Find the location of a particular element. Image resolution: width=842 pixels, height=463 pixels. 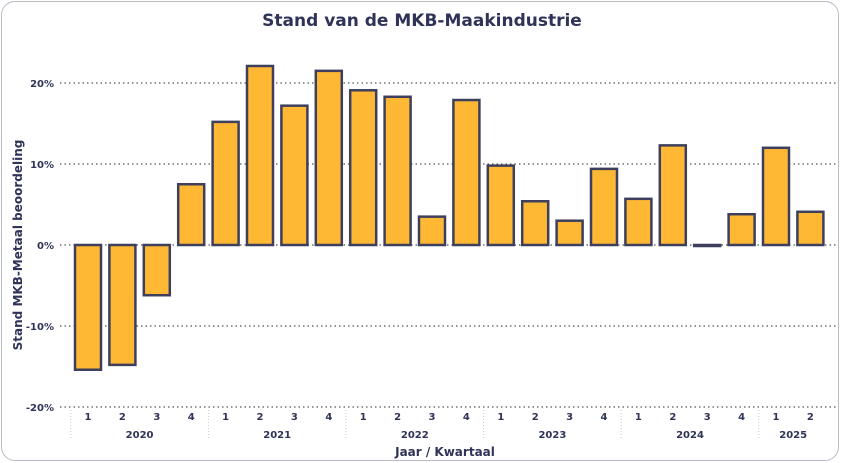

year-label: 2022 is located at coordinates (415, 435).